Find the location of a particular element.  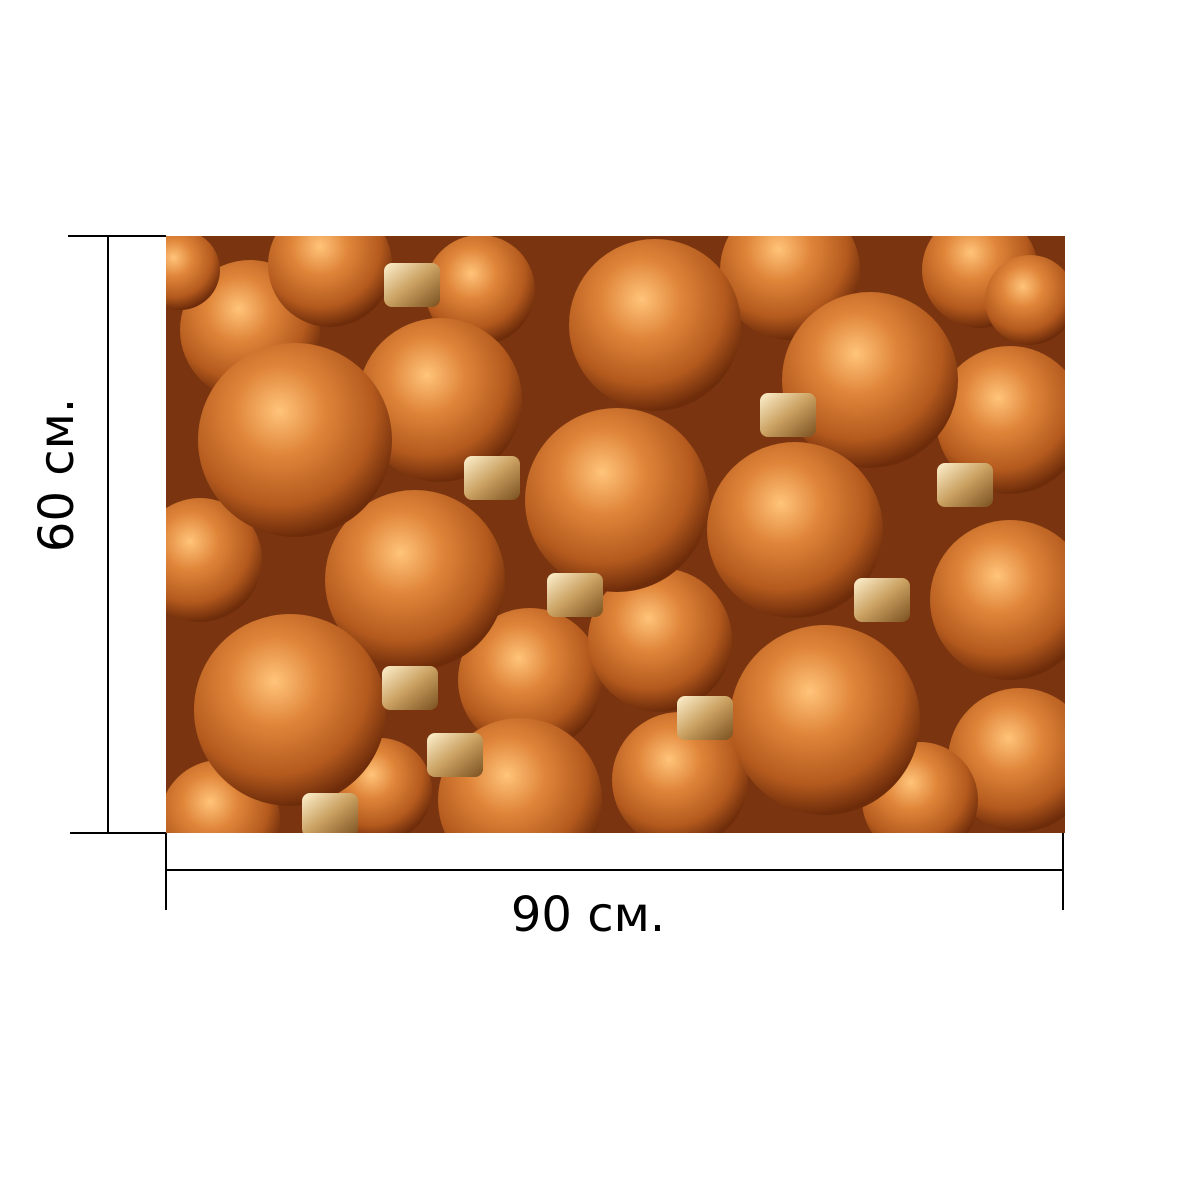

width-label: 90 см. is located at coordinates (588, 915).